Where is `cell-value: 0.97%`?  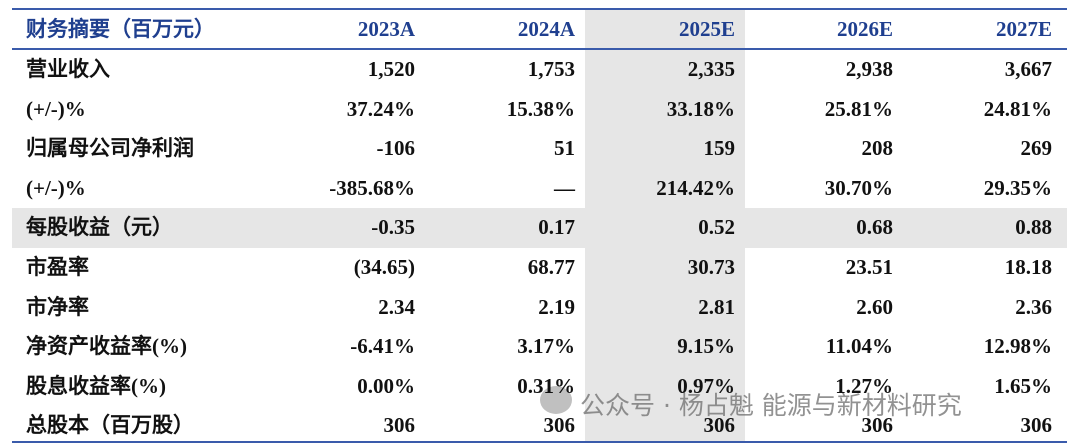
cell-value: 0.97% is located at coordinates (706, 385).